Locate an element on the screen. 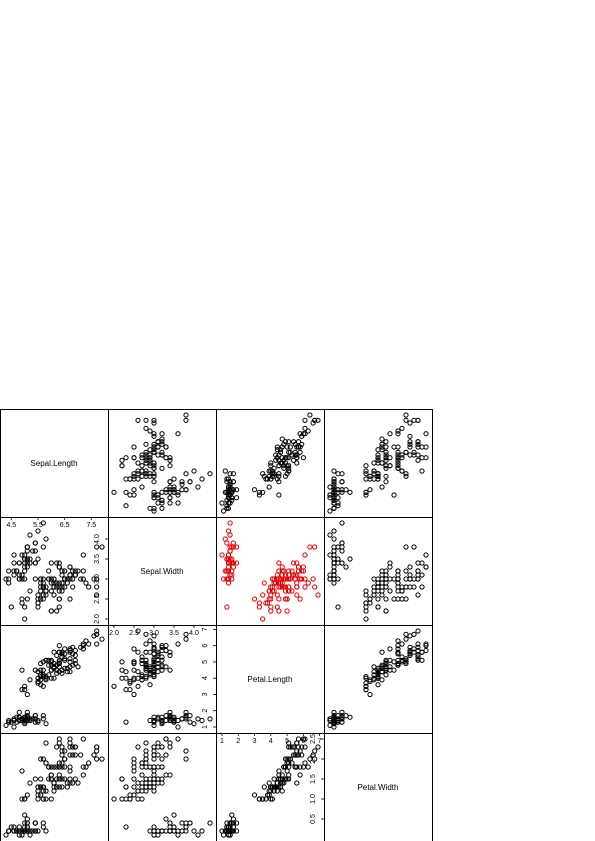 The height and width of the screenshot is (841, 595). tick-label: 2 is located at coordinates (238, 741).